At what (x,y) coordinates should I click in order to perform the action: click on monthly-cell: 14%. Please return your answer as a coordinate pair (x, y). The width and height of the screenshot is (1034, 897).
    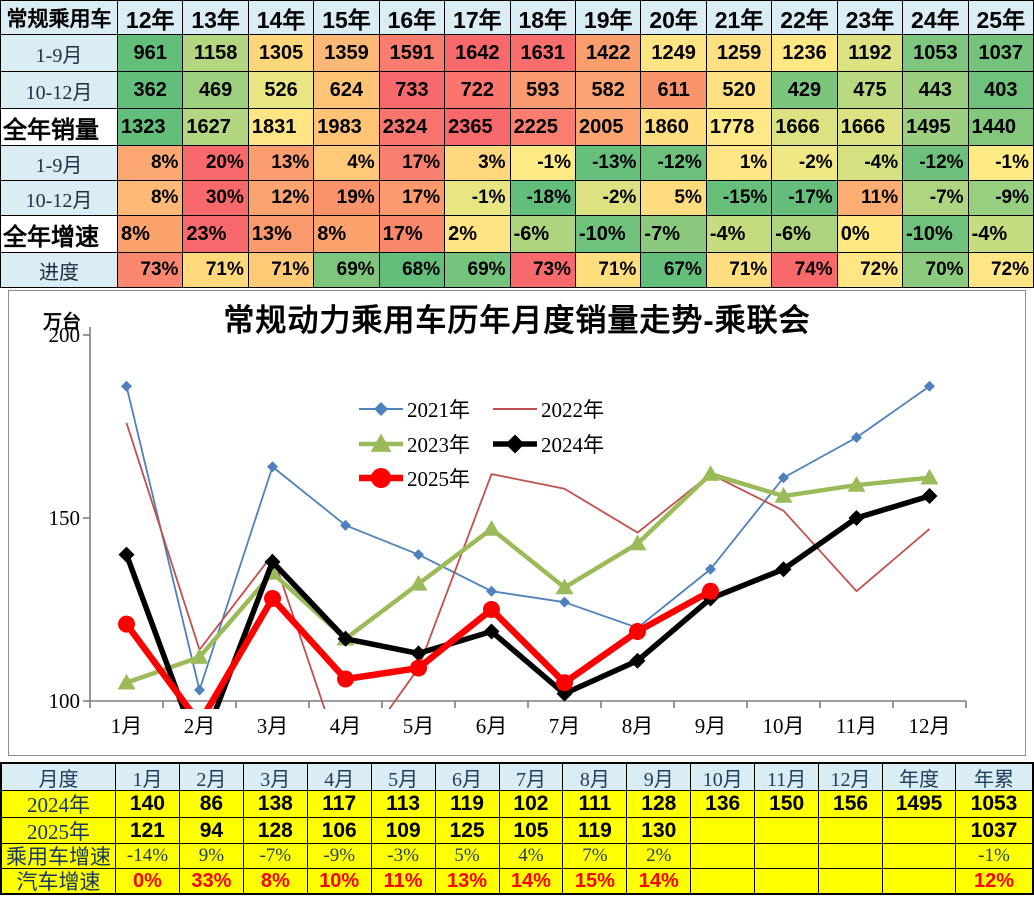
    Looking at the image, I should click on (659, 881).